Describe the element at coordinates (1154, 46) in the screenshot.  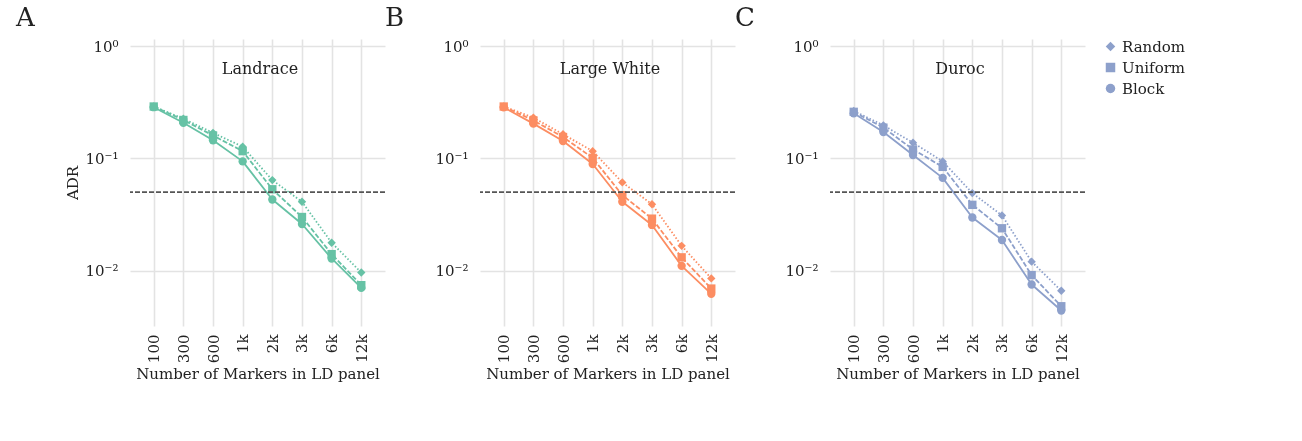
I see `legend-label: Random` at that location.